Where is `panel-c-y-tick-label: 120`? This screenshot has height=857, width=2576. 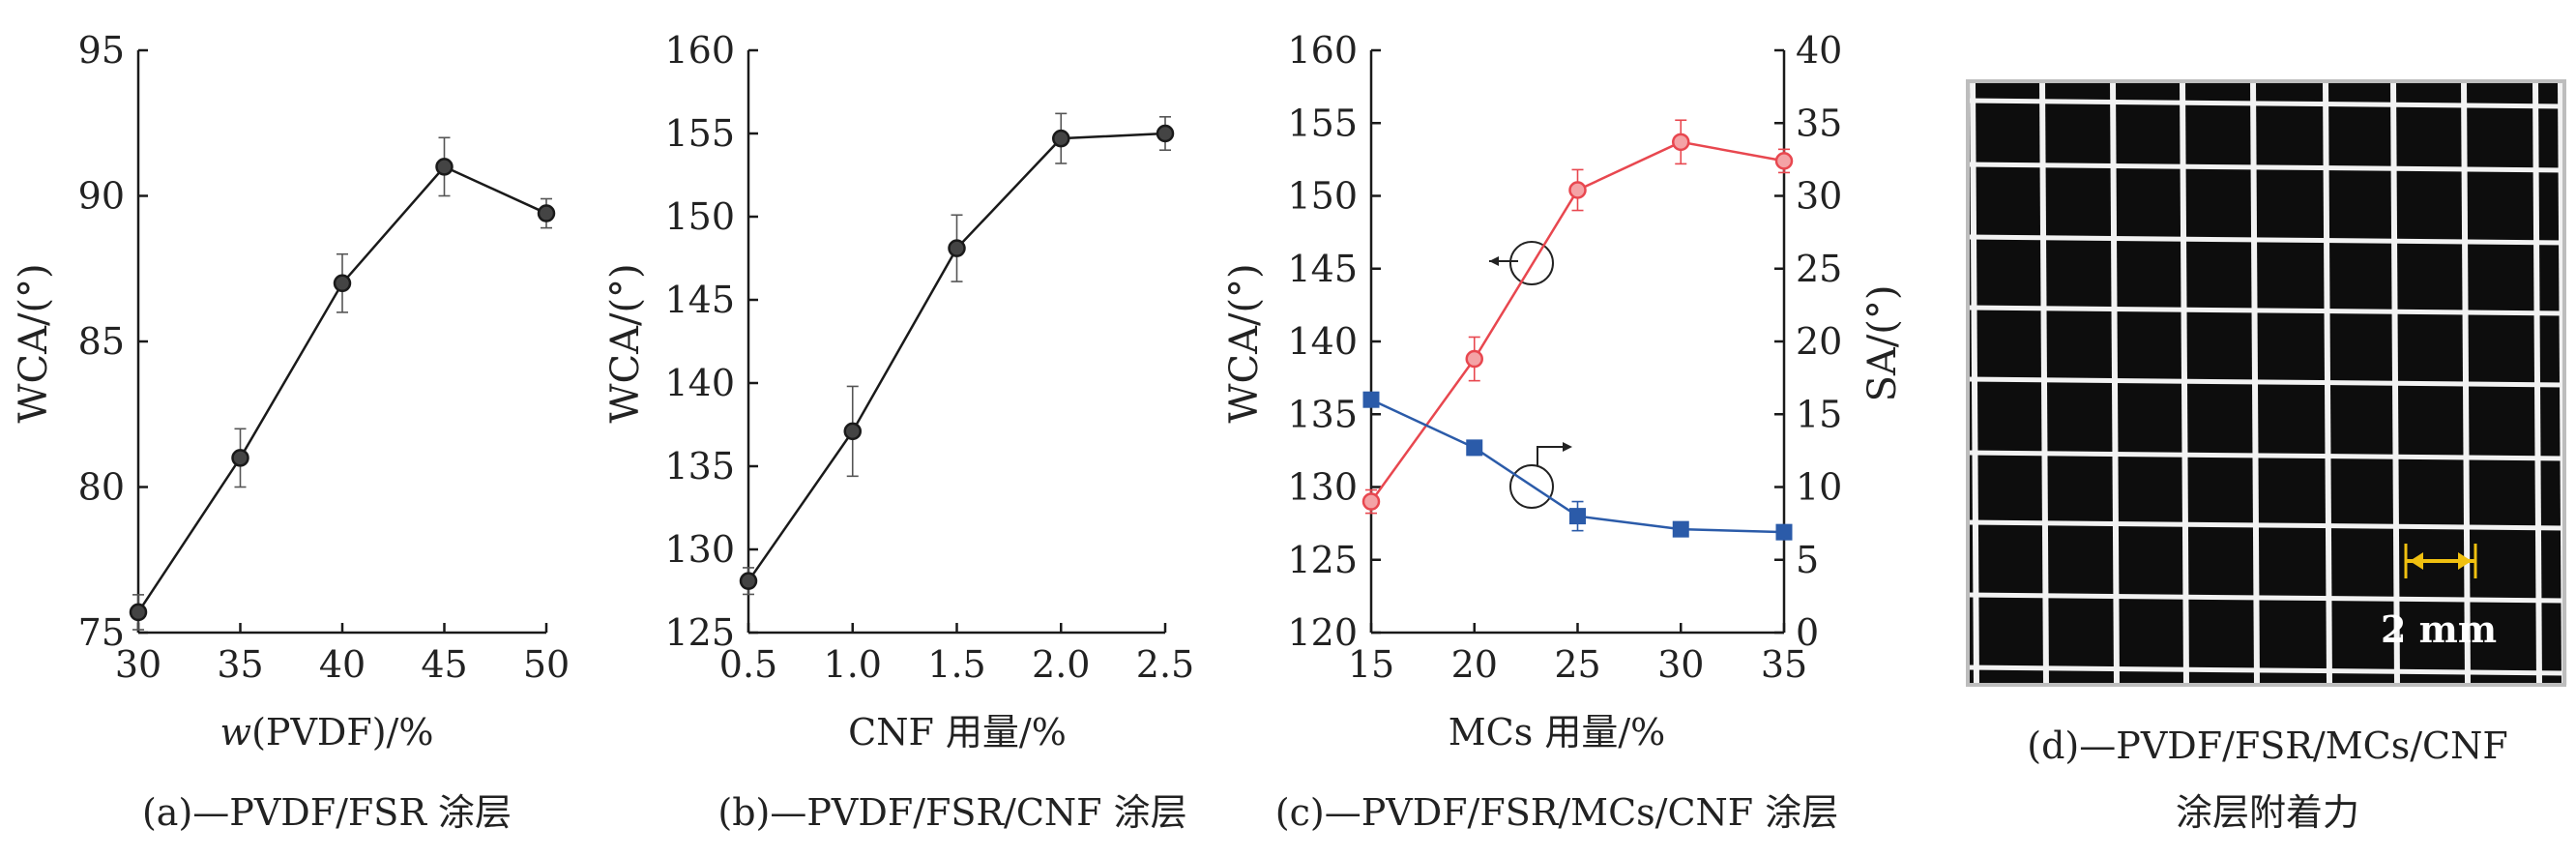
panel-c-y-tick-label: 120 is located at coordinates (1322, 632).